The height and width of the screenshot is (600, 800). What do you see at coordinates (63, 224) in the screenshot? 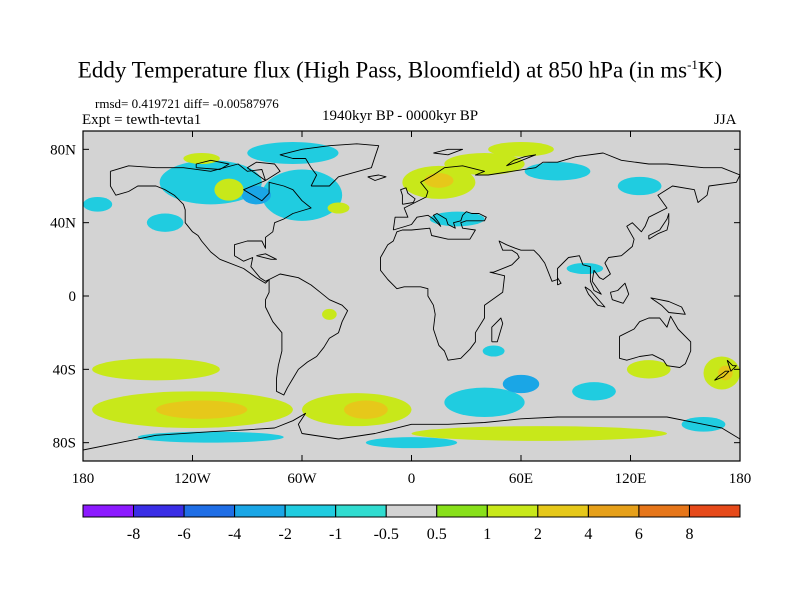
I see `y-tick-label: 40N` at bounding box center [63, 224].